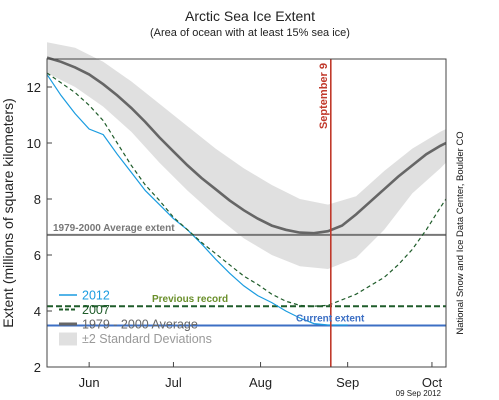 The image size is (499, 400). I want to click on legend-label-1: 2007, so click(96, 310).